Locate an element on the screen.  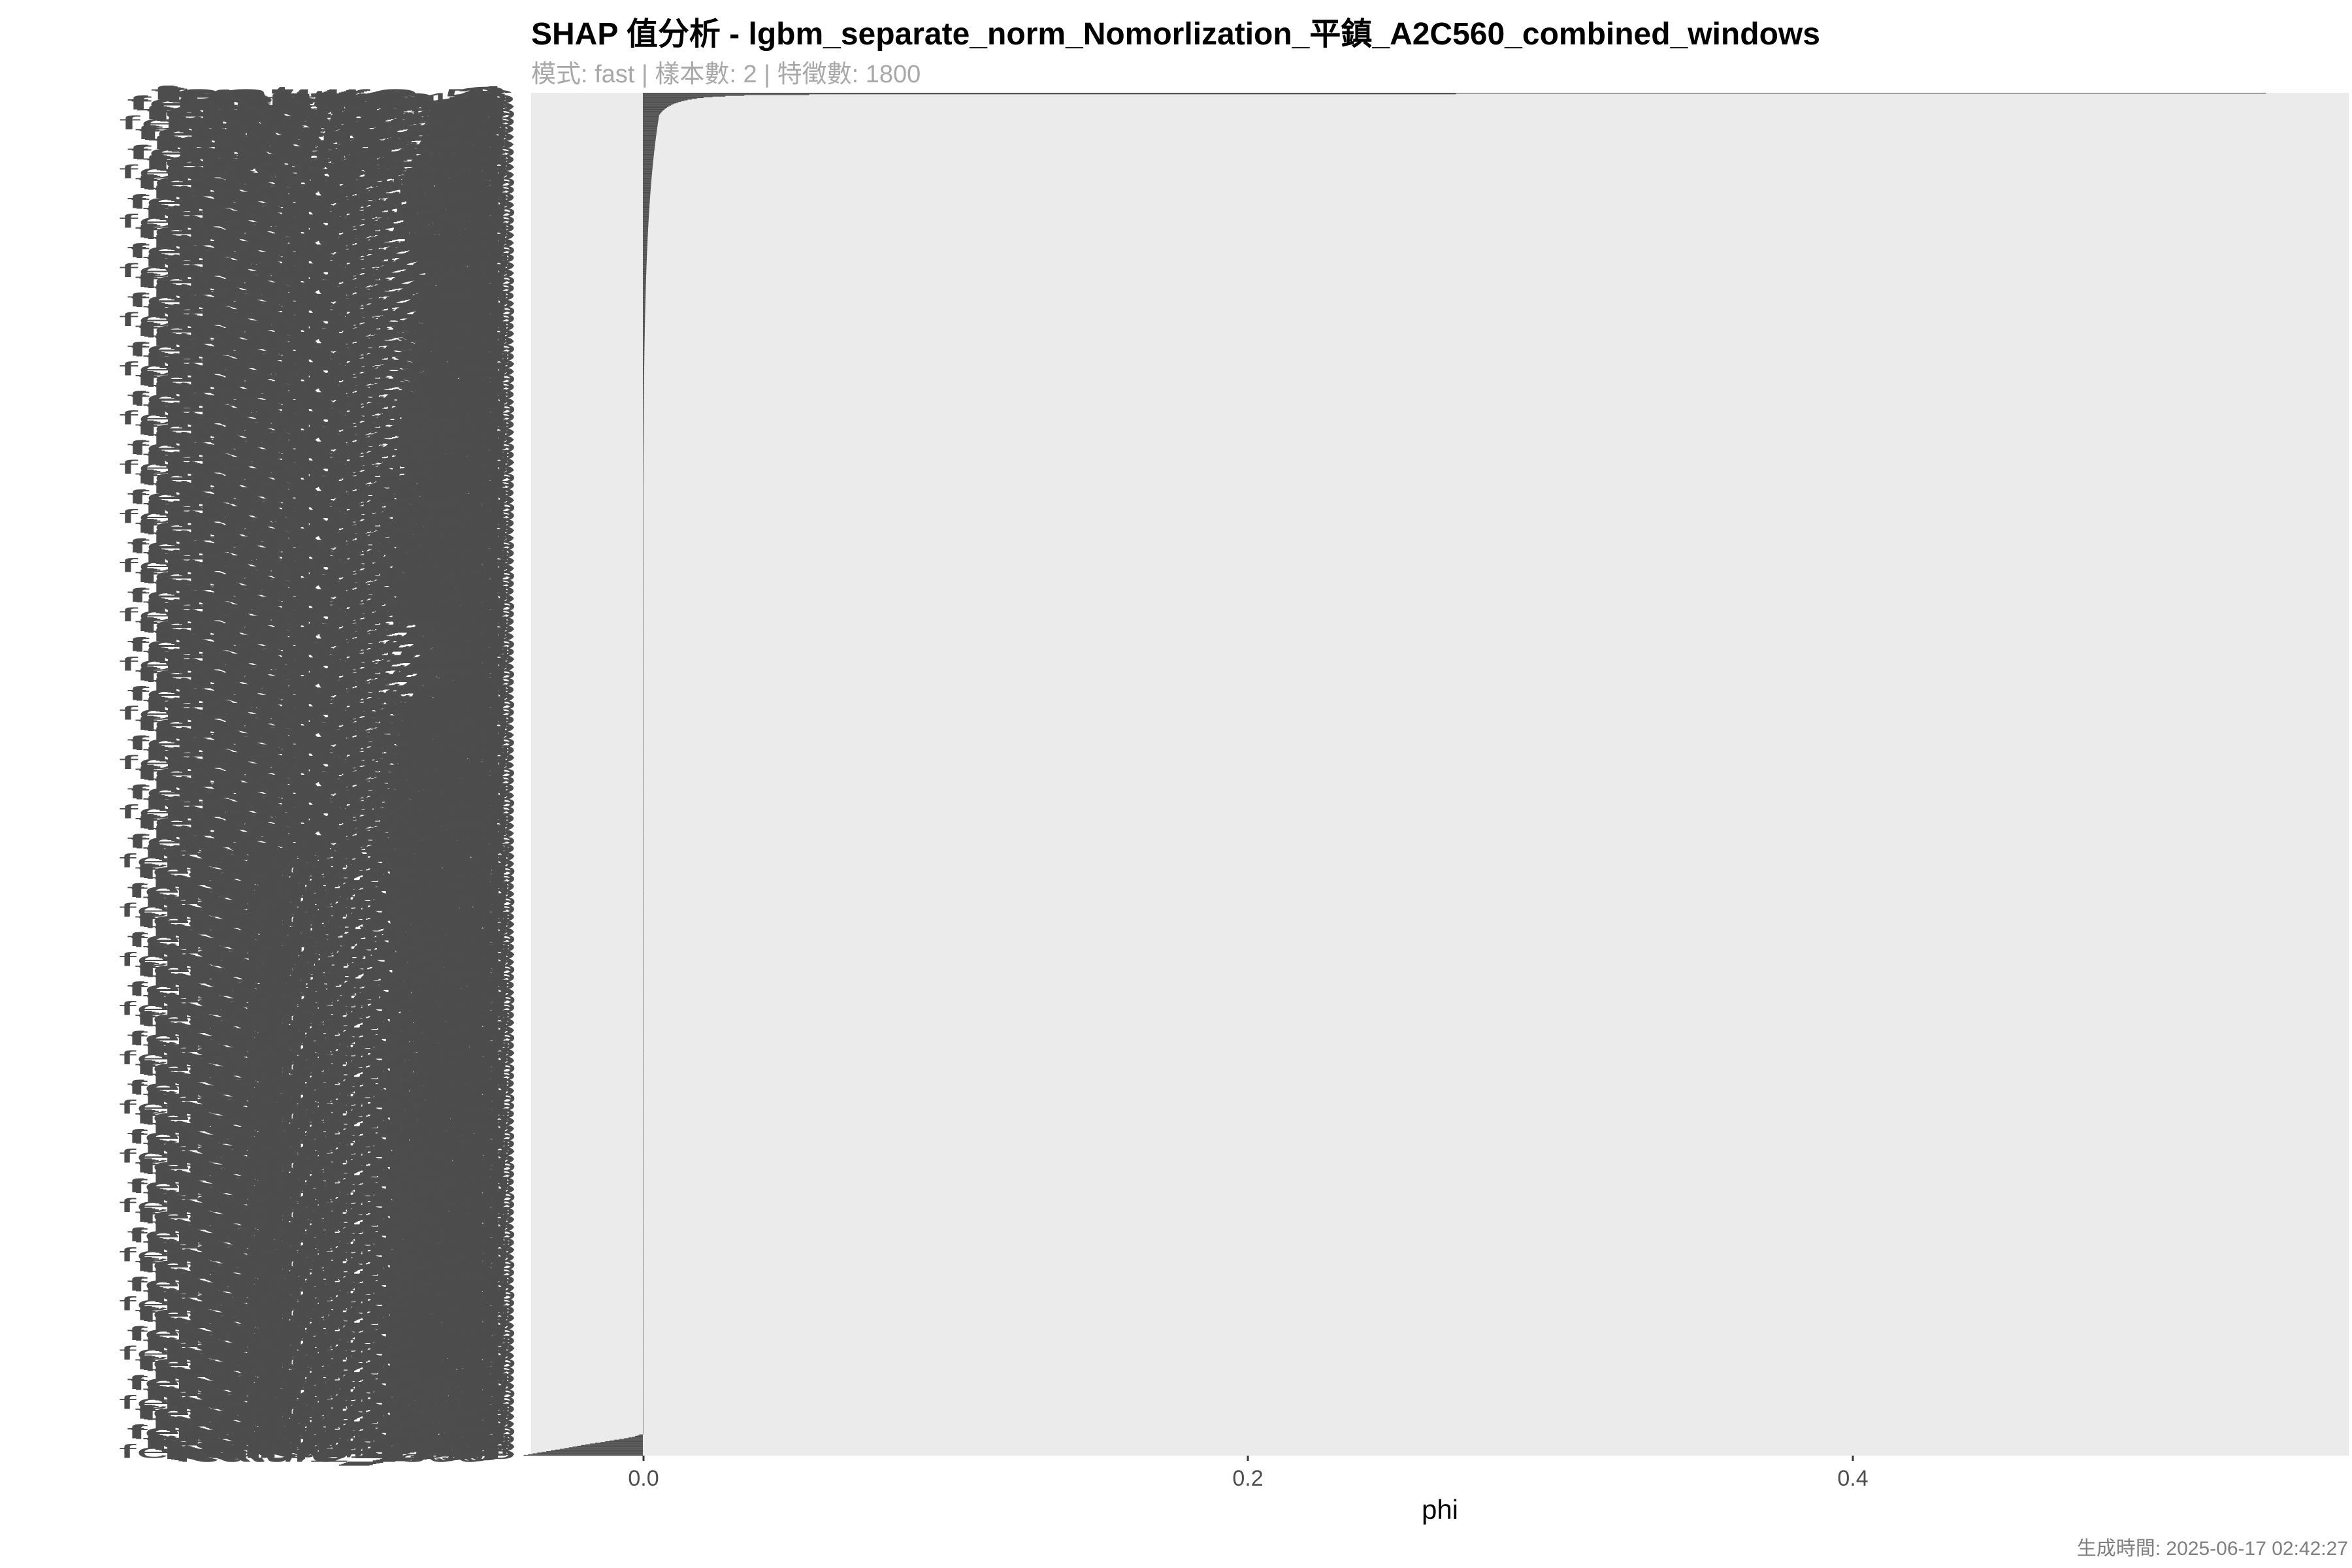
x-axis: 0.0 0.2 0.4 phi is located at coordinates (1248, 1490).